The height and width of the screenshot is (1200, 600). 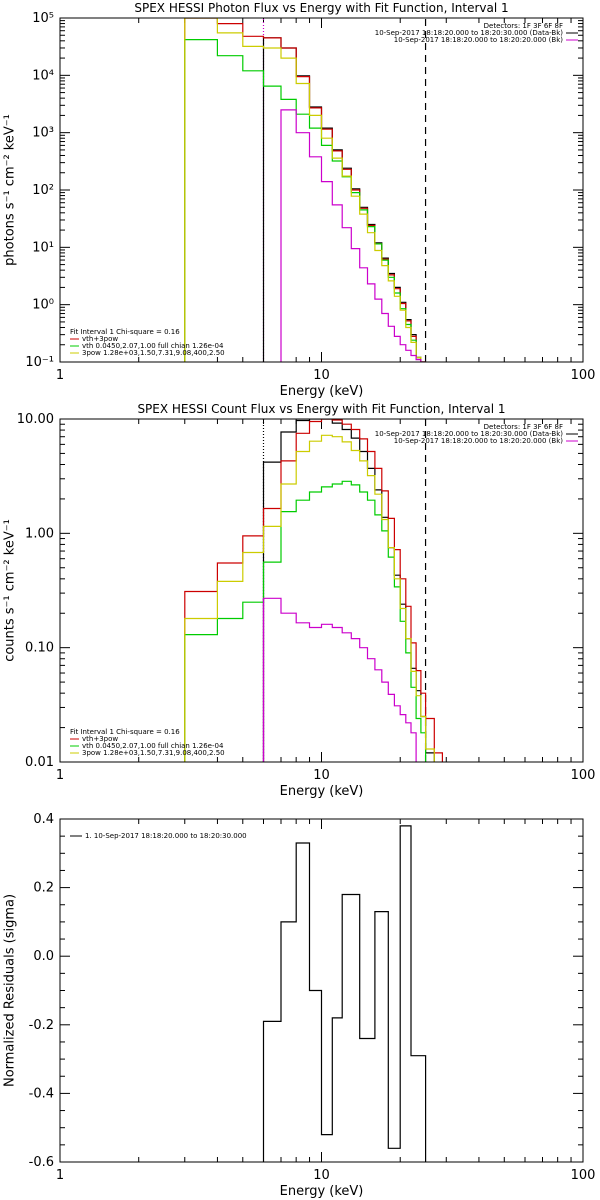 What do you see at coordinates (41, 1025) in the screenshot?
I see `y-tick-label: -0.2` at bounding box center [41, 1025].